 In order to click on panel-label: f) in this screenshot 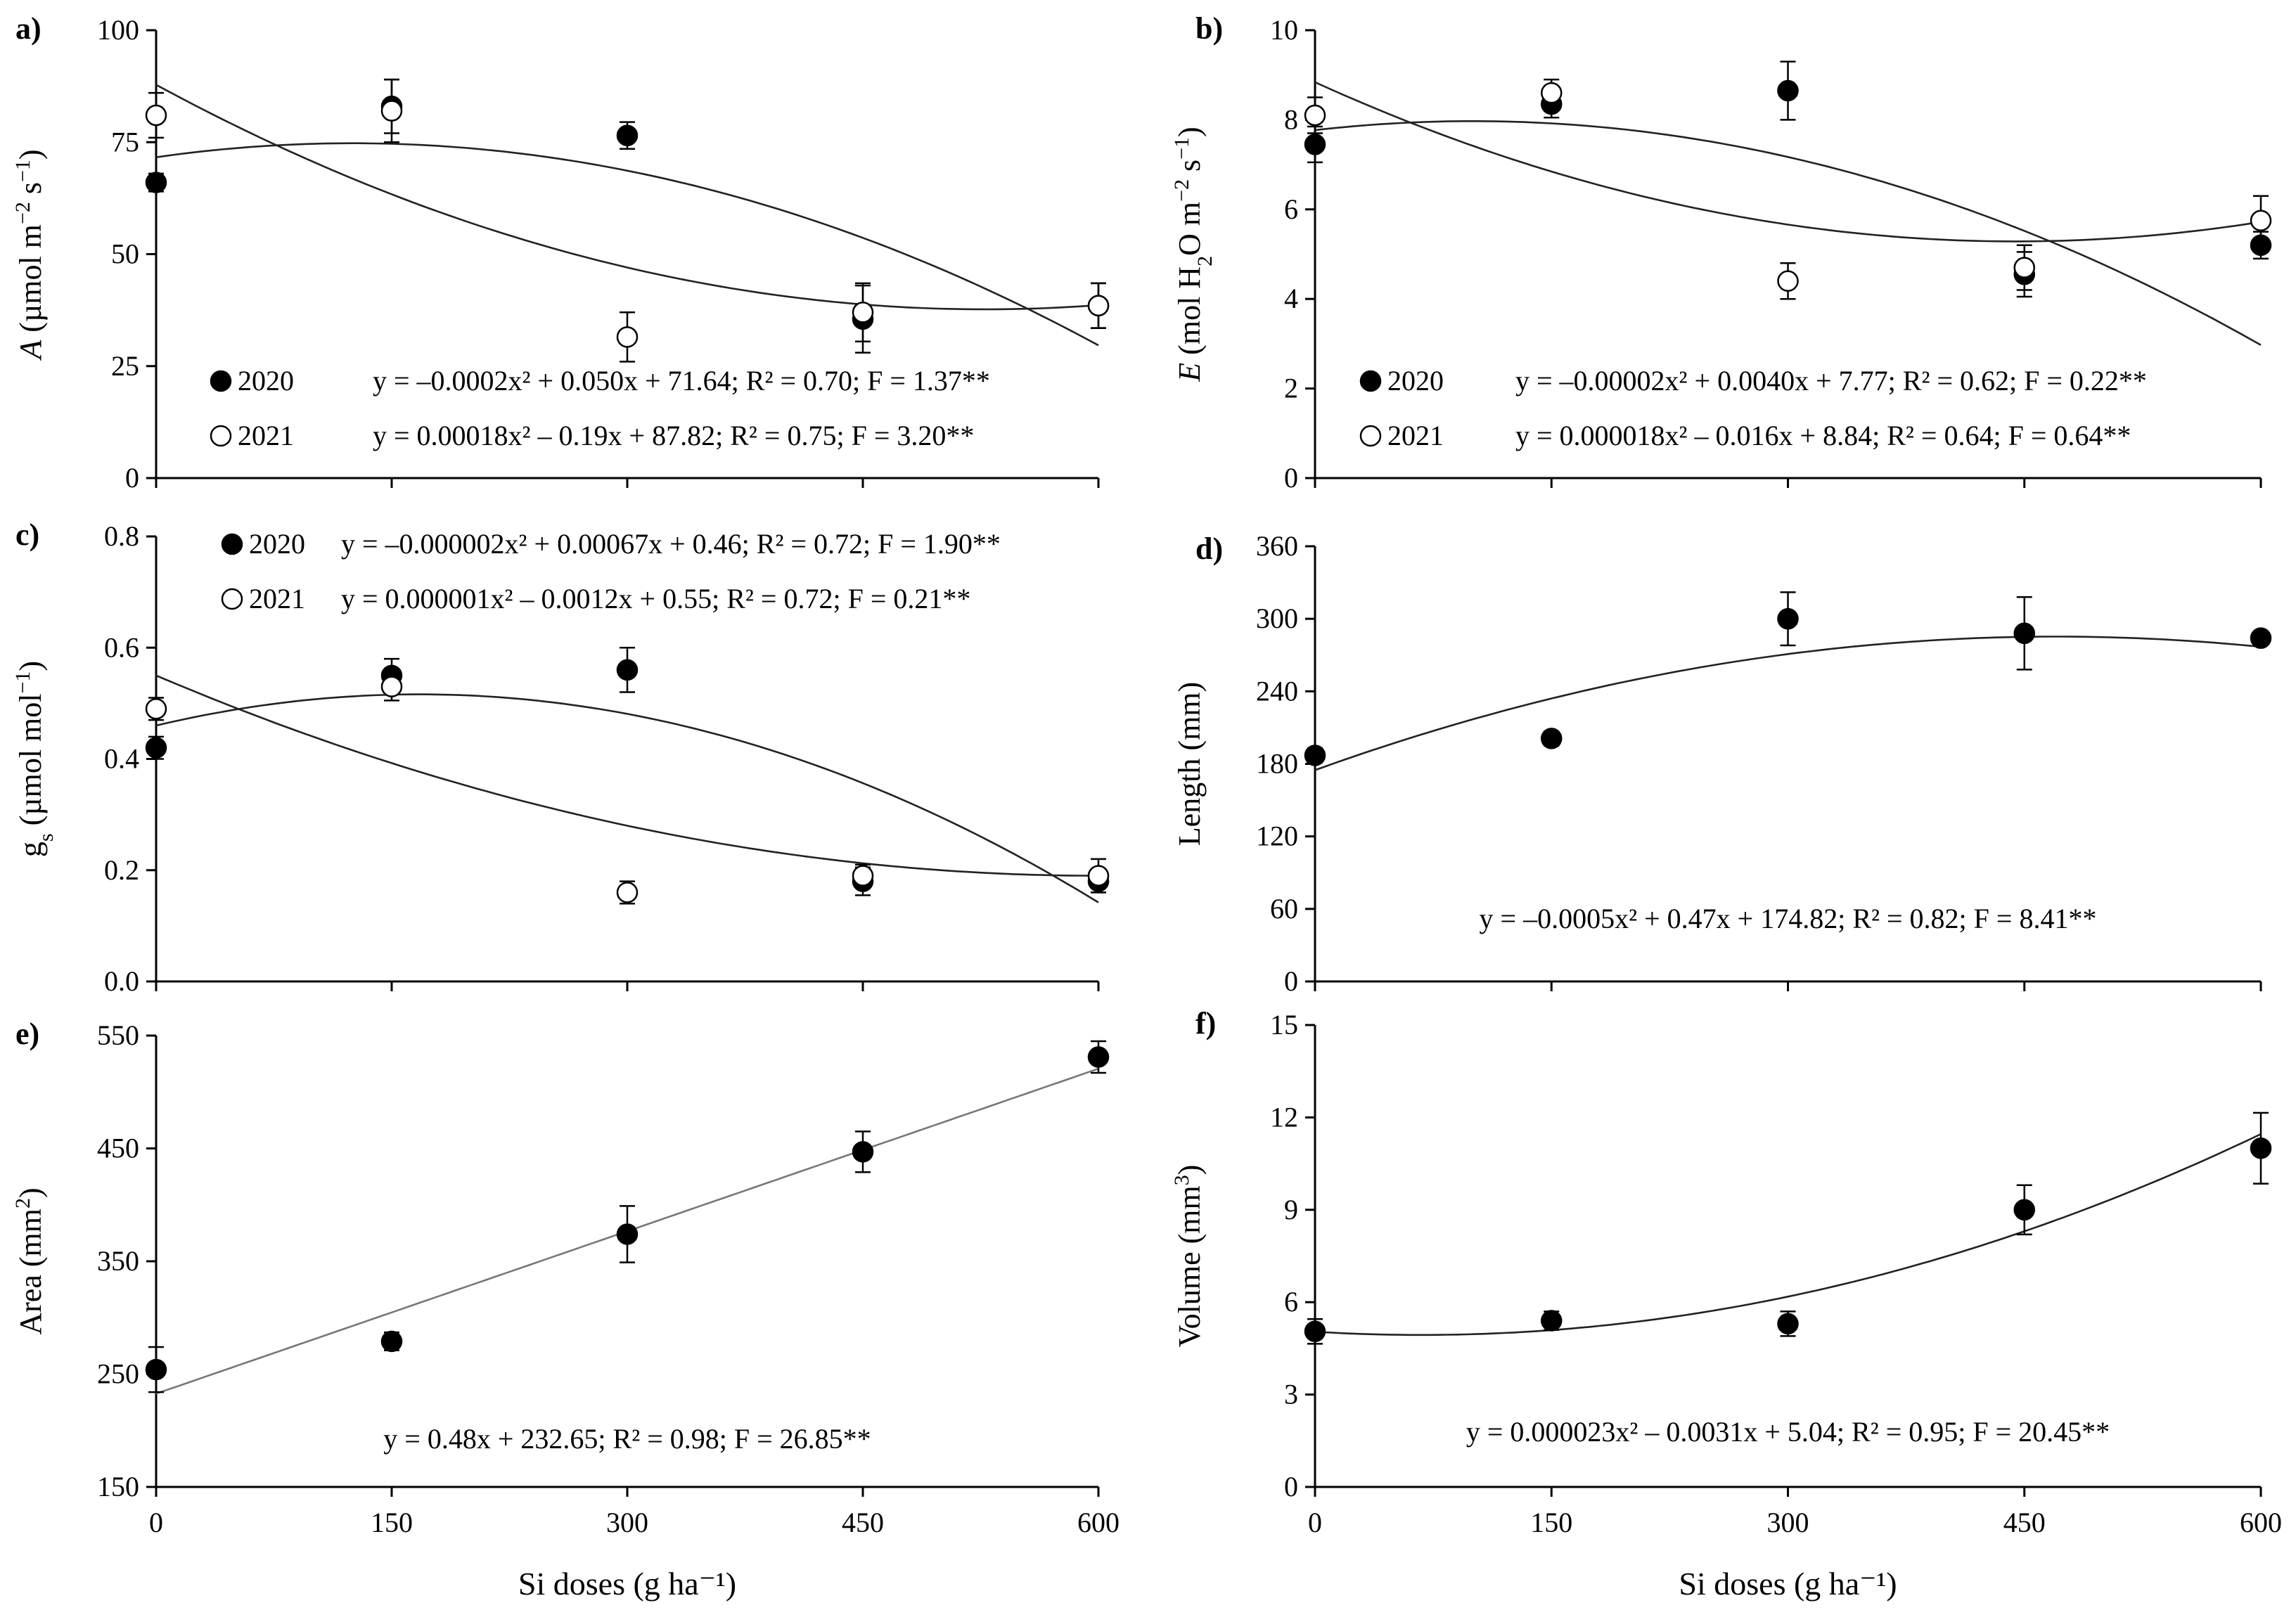, I will do `click(1205, 1023)`.